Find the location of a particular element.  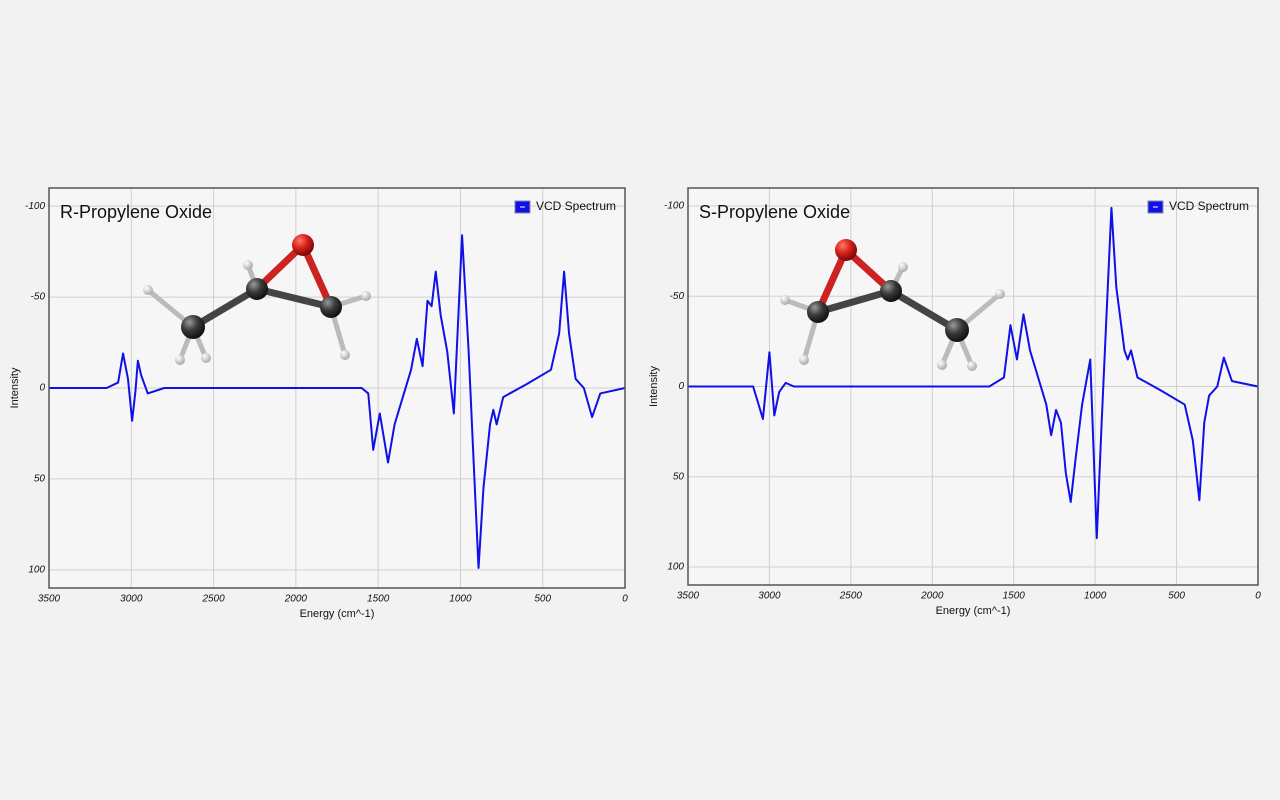

molecule-r is located at coordinates (257, 299).